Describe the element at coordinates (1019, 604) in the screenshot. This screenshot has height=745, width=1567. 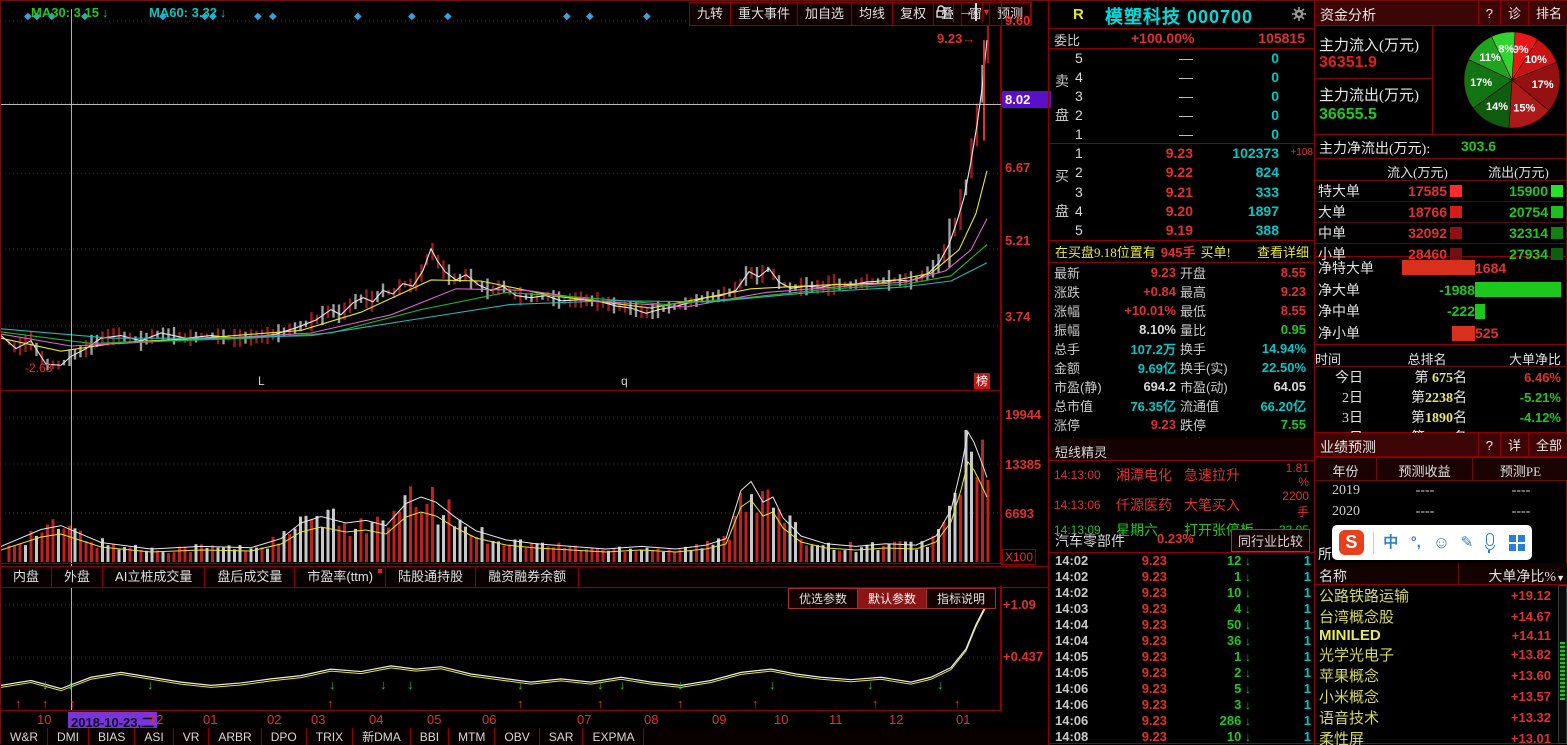
I see `indicator-axis-label: +1.09` at that location.